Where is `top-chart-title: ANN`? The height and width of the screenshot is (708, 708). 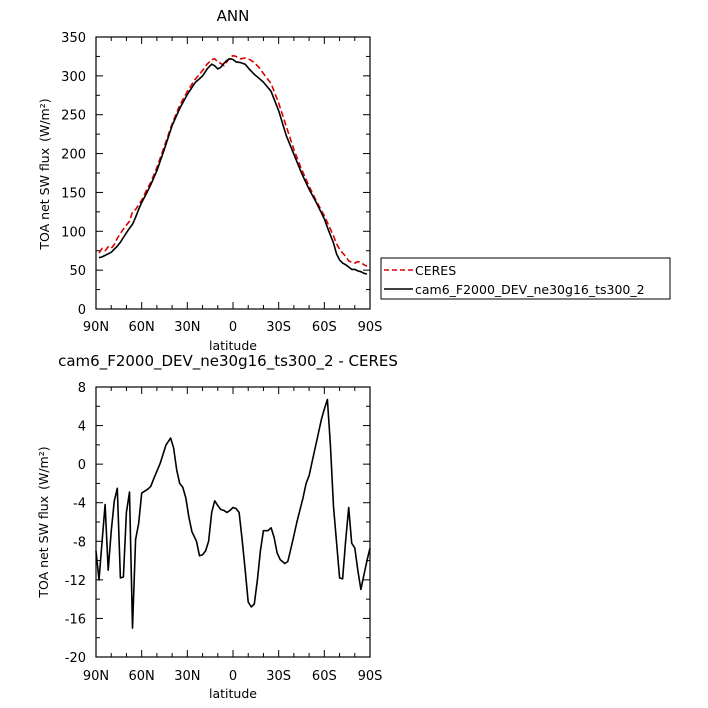 top-chart-title: ANN is located at coordinates (233, 16).